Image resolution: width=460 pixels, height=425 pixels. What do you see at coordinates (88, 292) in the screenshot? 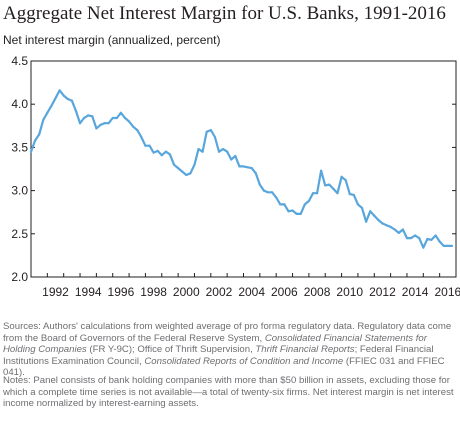
I see `x-tick-label: 1994` at bounding box center [88, 292].